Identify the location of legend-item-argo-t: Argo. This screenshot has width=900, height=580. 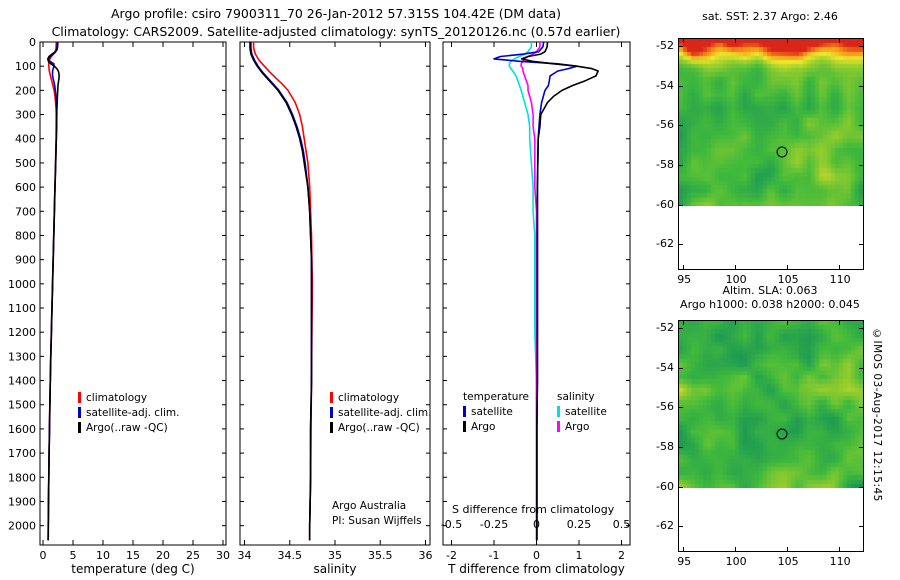
(510, 426).